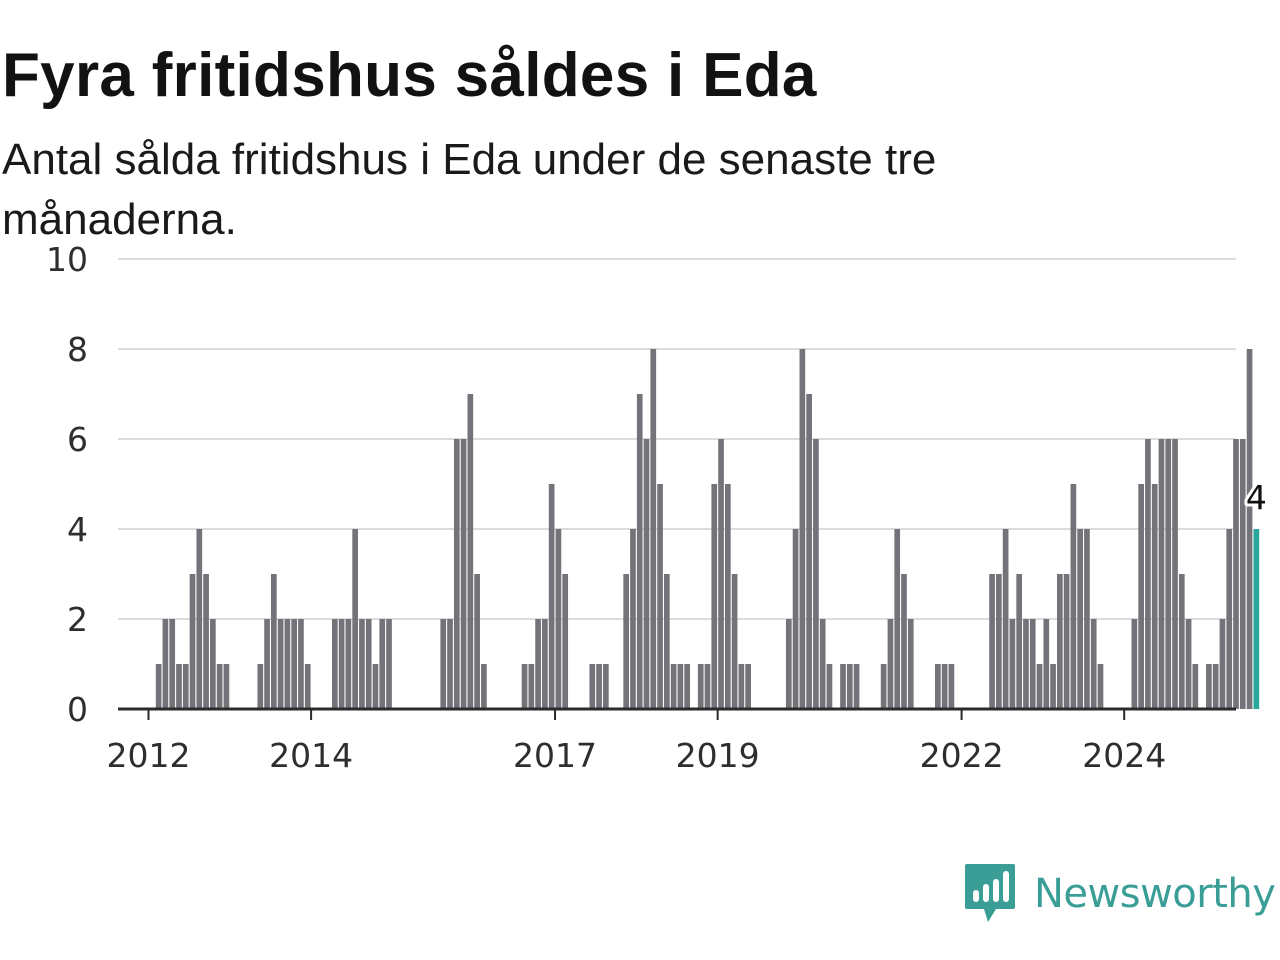 This screenshot has width=1280, height=960. Describe the element at coordinates (148, 755) in the screenshot. I see `x-tick-label: 2012` at that location.